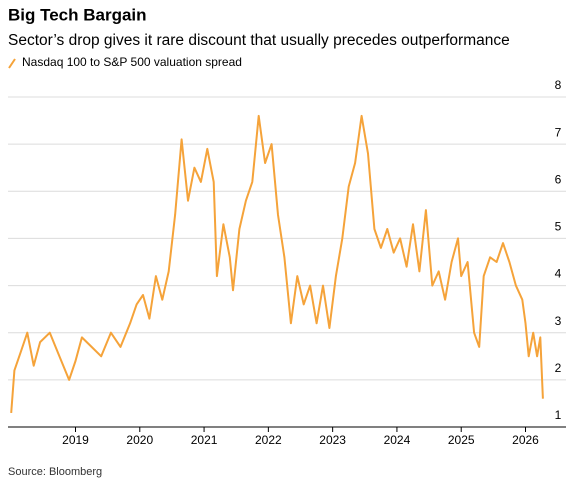  What do you see at coordinates (77, 14) in the screenshot?
I see `chart-title: Big Tech Bargain` at bounding box center [77, 14].